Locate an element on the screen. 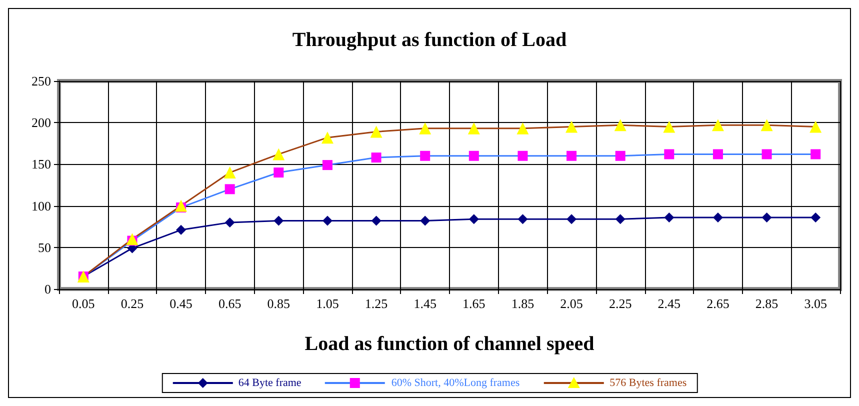  x-tick-label: 0.45 is located at coordinates (181, 303).